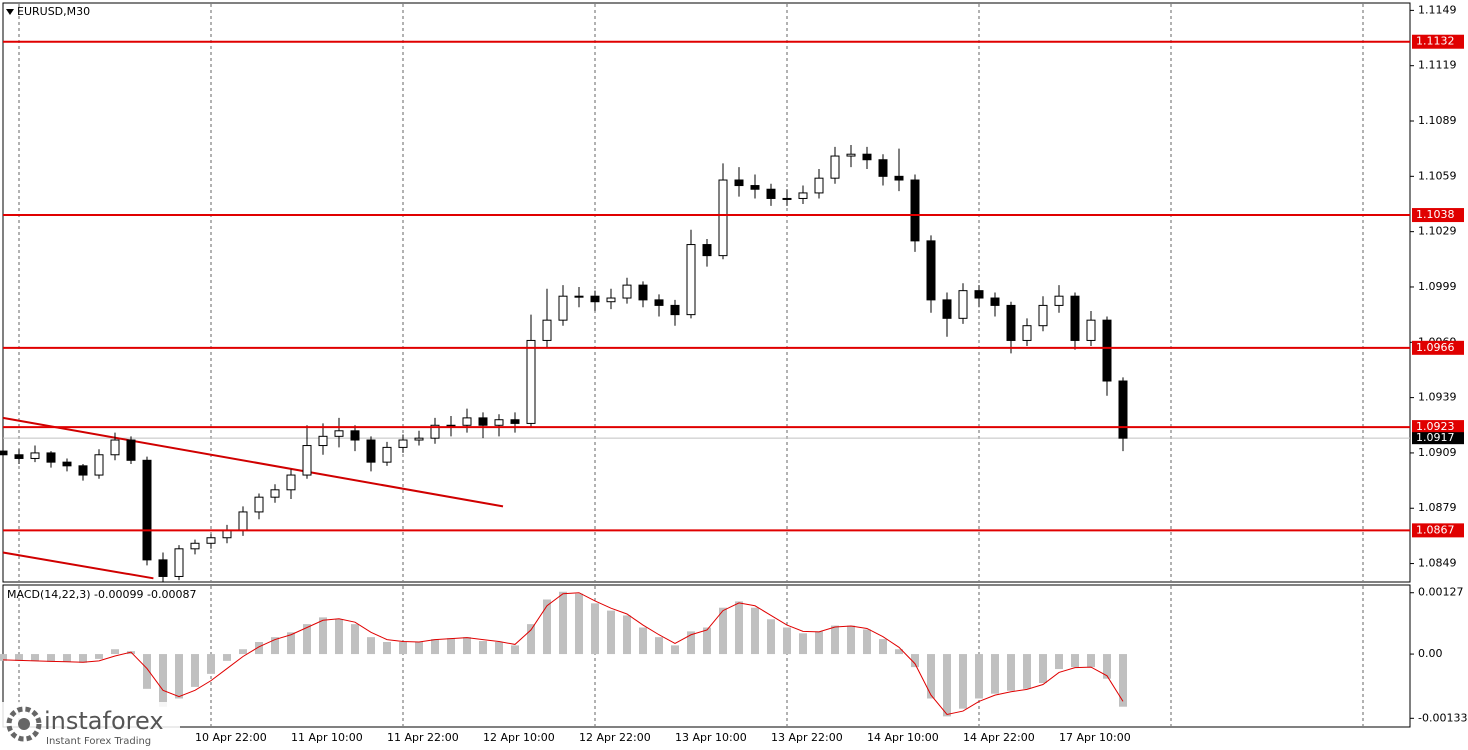 Image resolution: width=1468 pixels, height=750 pixels. Describe the element at coordinates (1430, 653) in the screenshot. I see `y-tick-label: 0.00` at that location.